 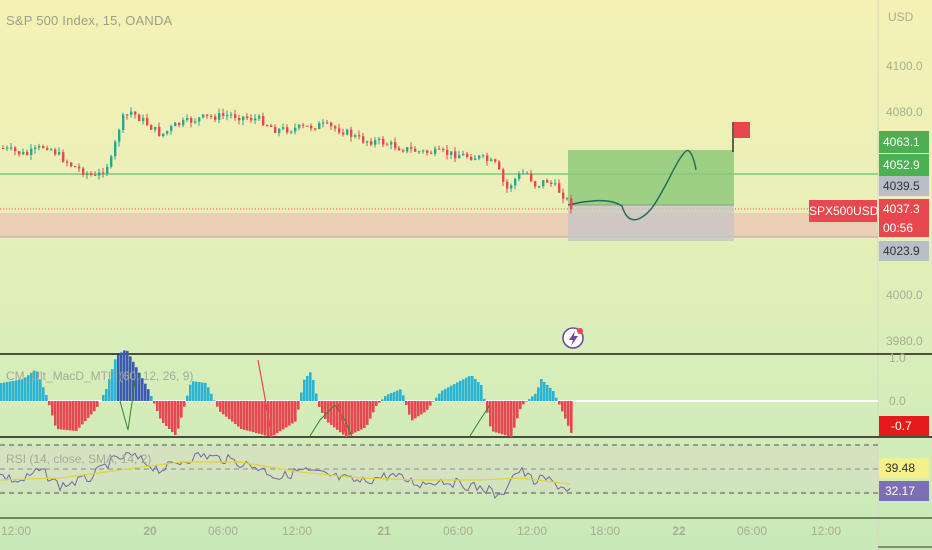 What do you see at coordinates (100, 376) in the screenshot?
I see `macd-indicator-label: CM_Ult_MacD_MTF (60, 12, 26, 9)` at bounding box center [100, 376].